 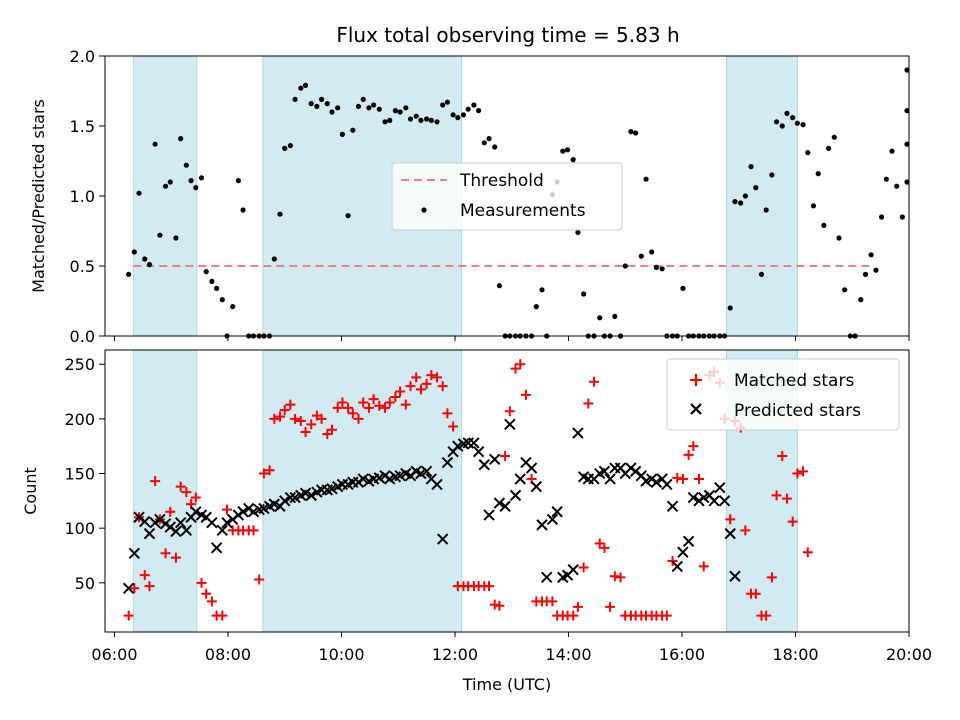 What do you see at coordinates (696, 380) in the screenshot?
I see `legend-matched-swatch` at bounding box center [696, 380].